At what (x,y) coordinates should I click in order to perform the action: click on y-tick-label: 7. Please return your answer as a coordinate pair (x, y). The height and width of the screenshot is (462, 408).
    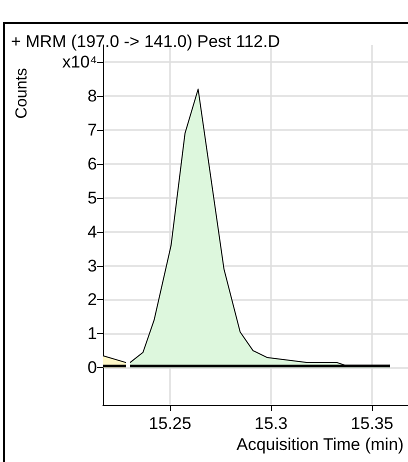
    Looking at the image, I should click on (92, 130).